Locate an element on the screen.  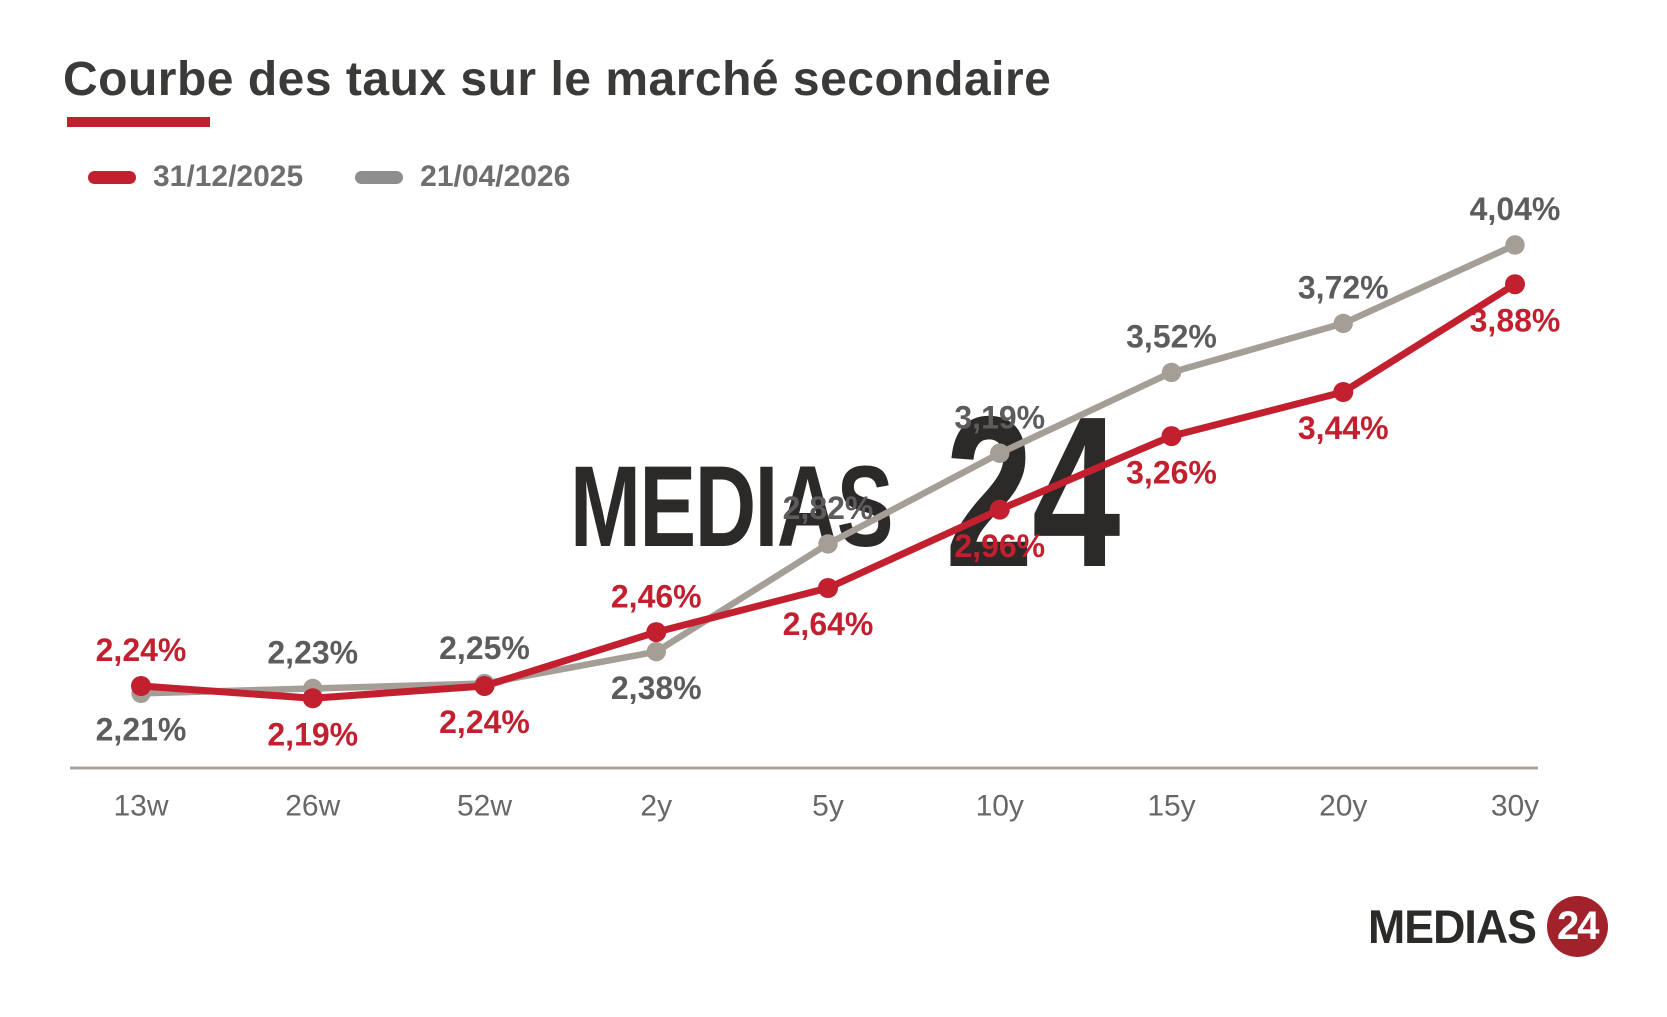
logo-24-number: 24 is located at coordinates (1578, 926).